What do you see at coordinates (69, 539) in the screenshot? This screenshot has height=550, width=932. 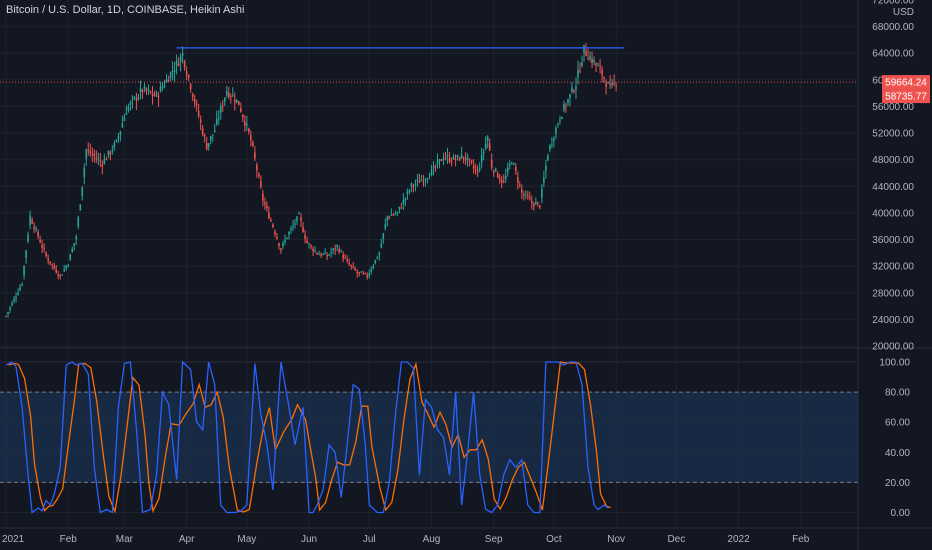 I see `time-tick-label: Feb` at bounding box center [69, 539].